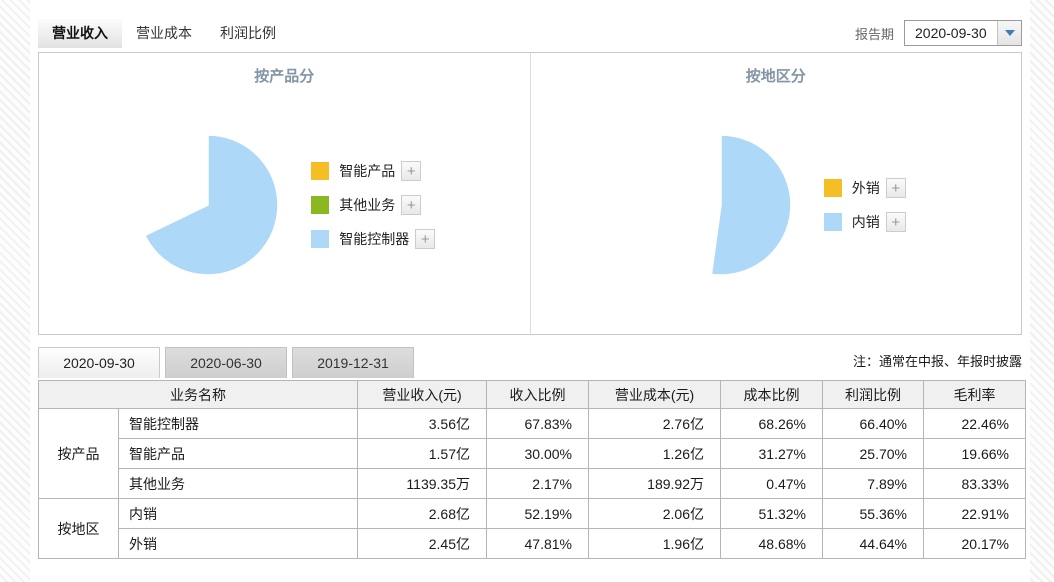  What do you see at coordinates (974, 453) in the screenshot?
I see `cell-gross-margin: 19.66%` at bounding box center [974, 453].